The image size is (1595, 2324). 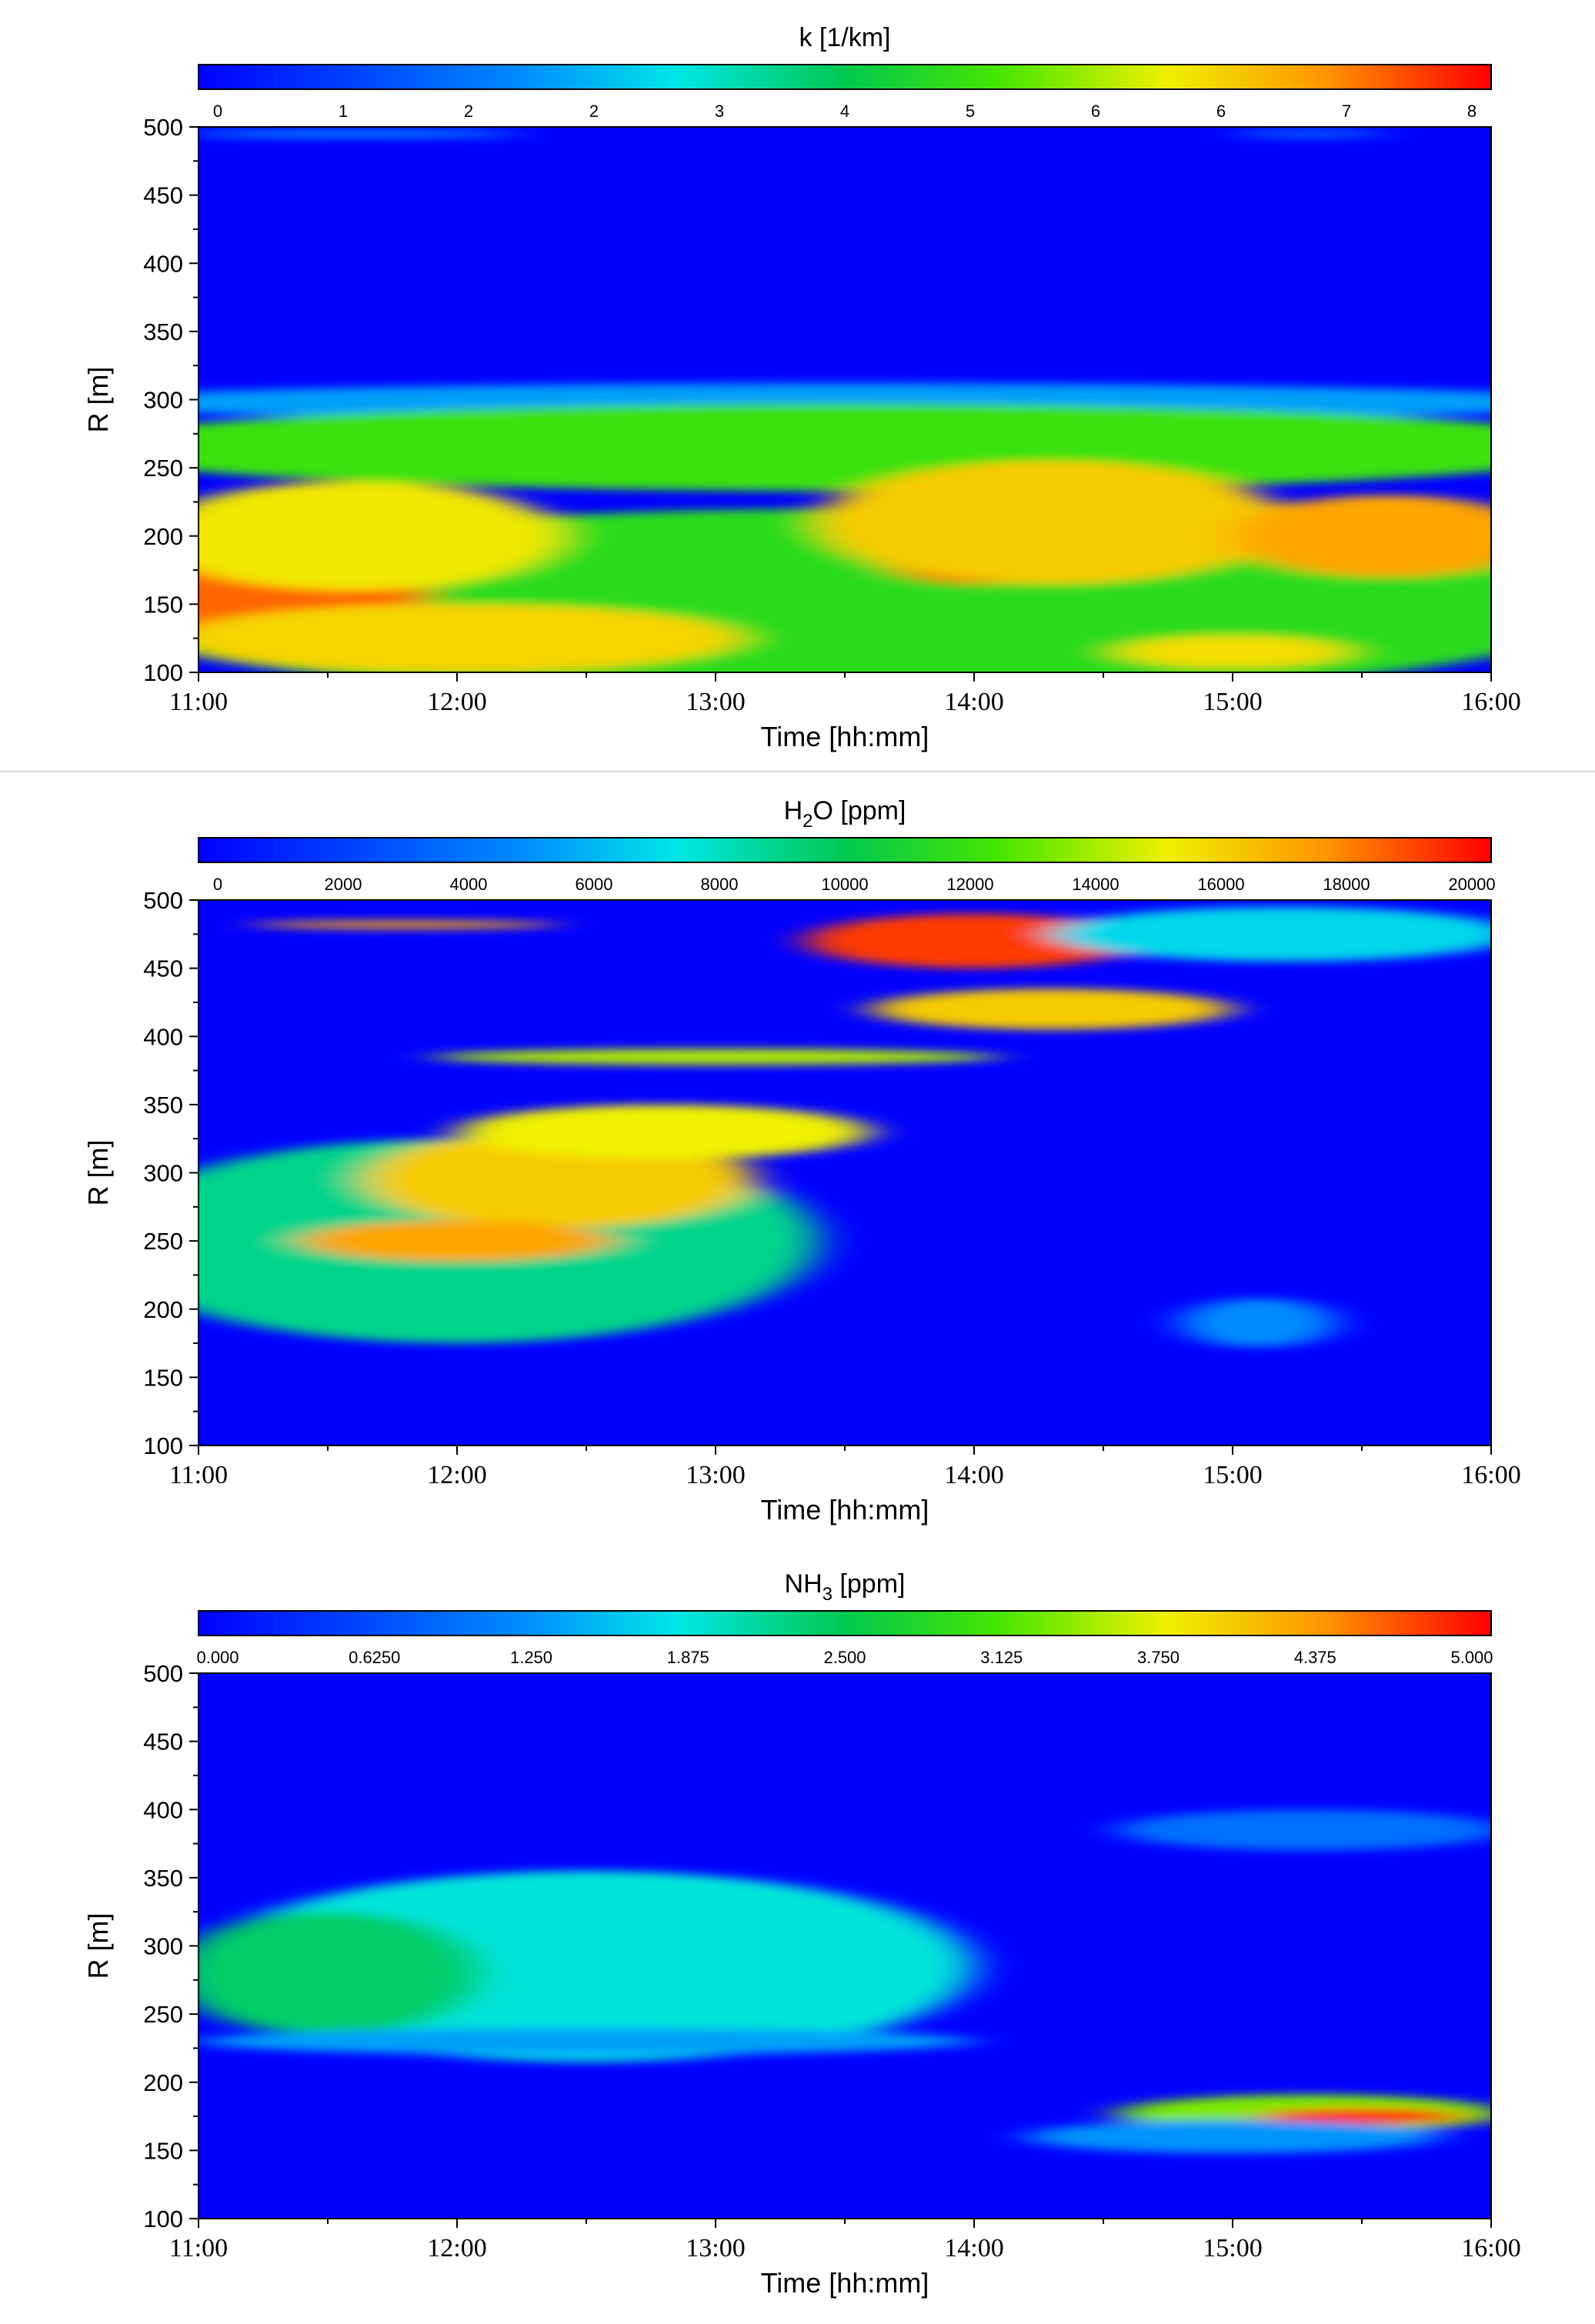 What do you see at coordinates (969, 884) in the screenshot?
I see `colorbar-tick-label: 12000` at bounding box center [969, 884].